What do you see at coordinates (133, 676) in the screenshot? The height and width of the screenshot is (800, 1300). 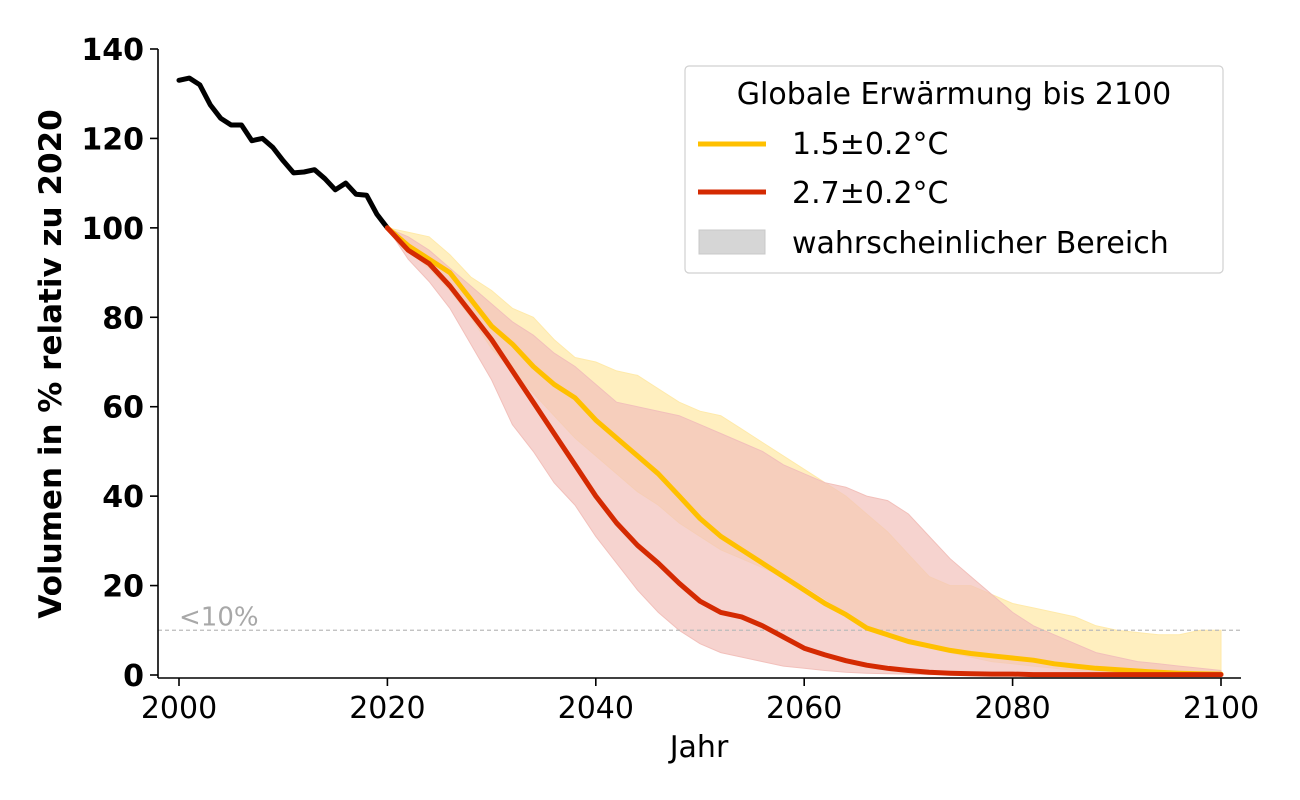 I see `y-tick-label: 0` at bounding box center [133, 676].